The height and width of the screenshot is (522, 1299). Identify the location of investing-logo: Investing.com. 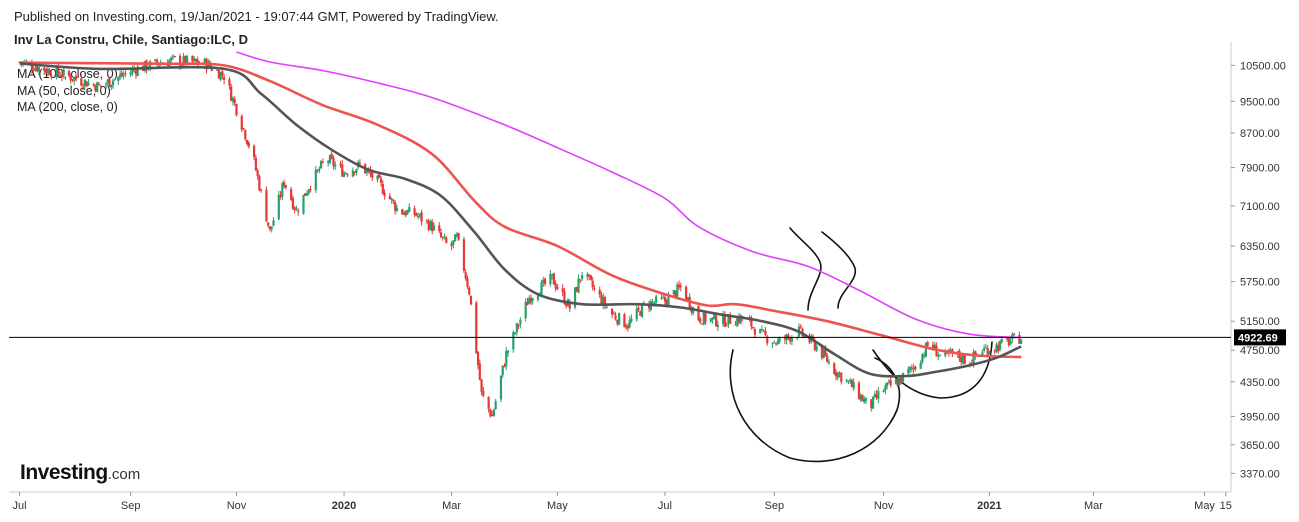
(80, 473).